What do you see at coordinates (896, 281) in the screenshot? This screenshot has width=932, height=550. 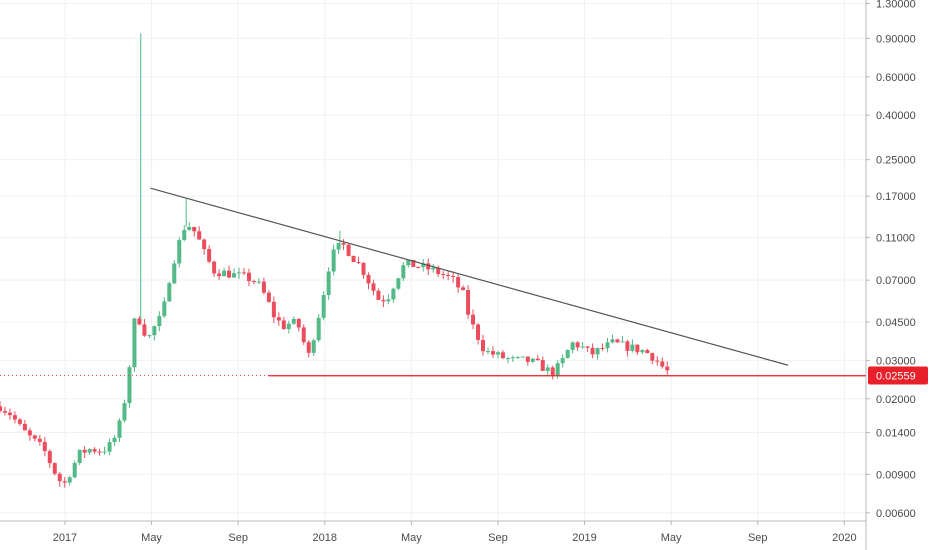 I see `y-tick-label: 0.07000` at bounding box center [896, 281].